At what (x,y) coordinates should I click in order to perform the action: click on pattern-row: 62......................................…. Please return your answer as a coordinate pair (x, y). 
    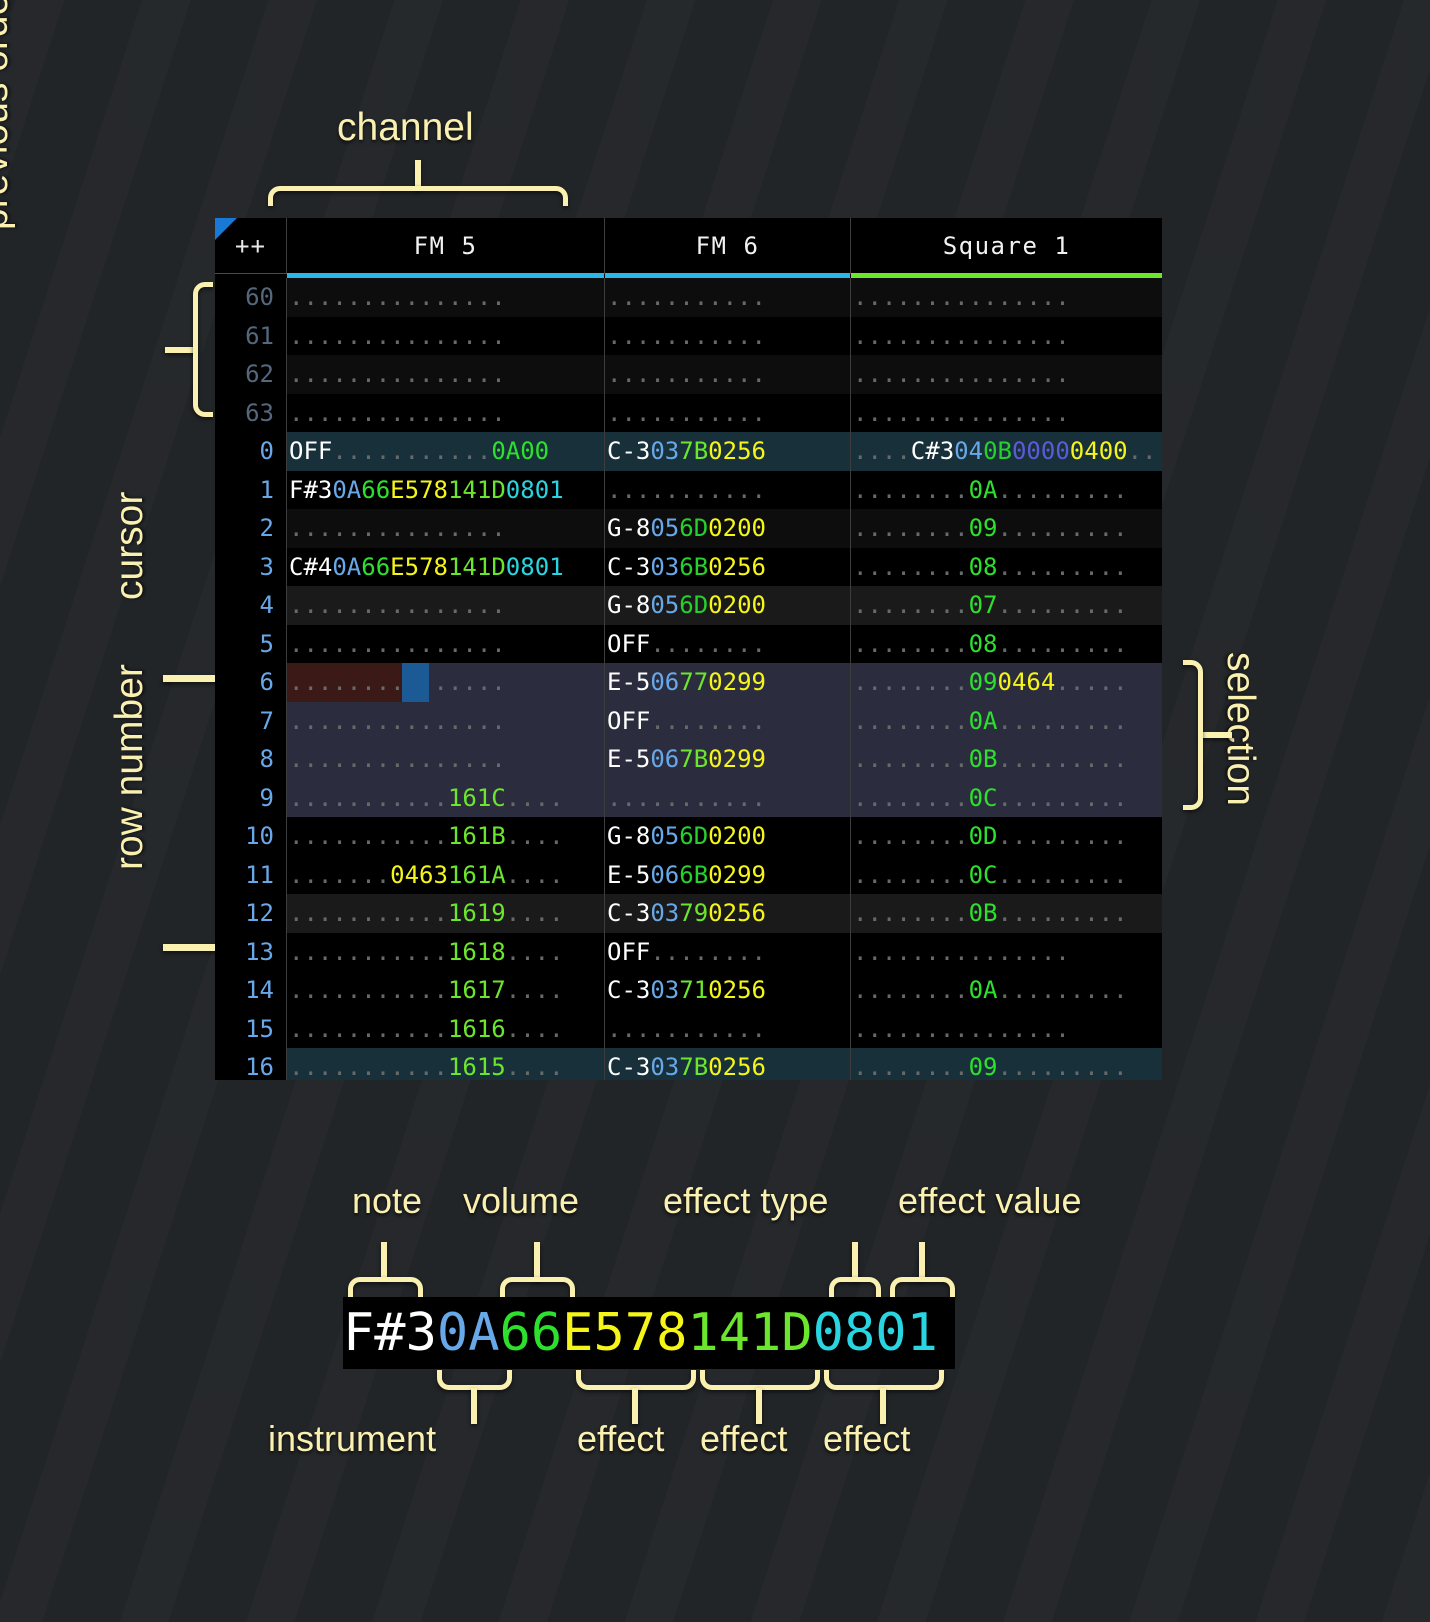
    Looking at the image, I should click on (688, 374).